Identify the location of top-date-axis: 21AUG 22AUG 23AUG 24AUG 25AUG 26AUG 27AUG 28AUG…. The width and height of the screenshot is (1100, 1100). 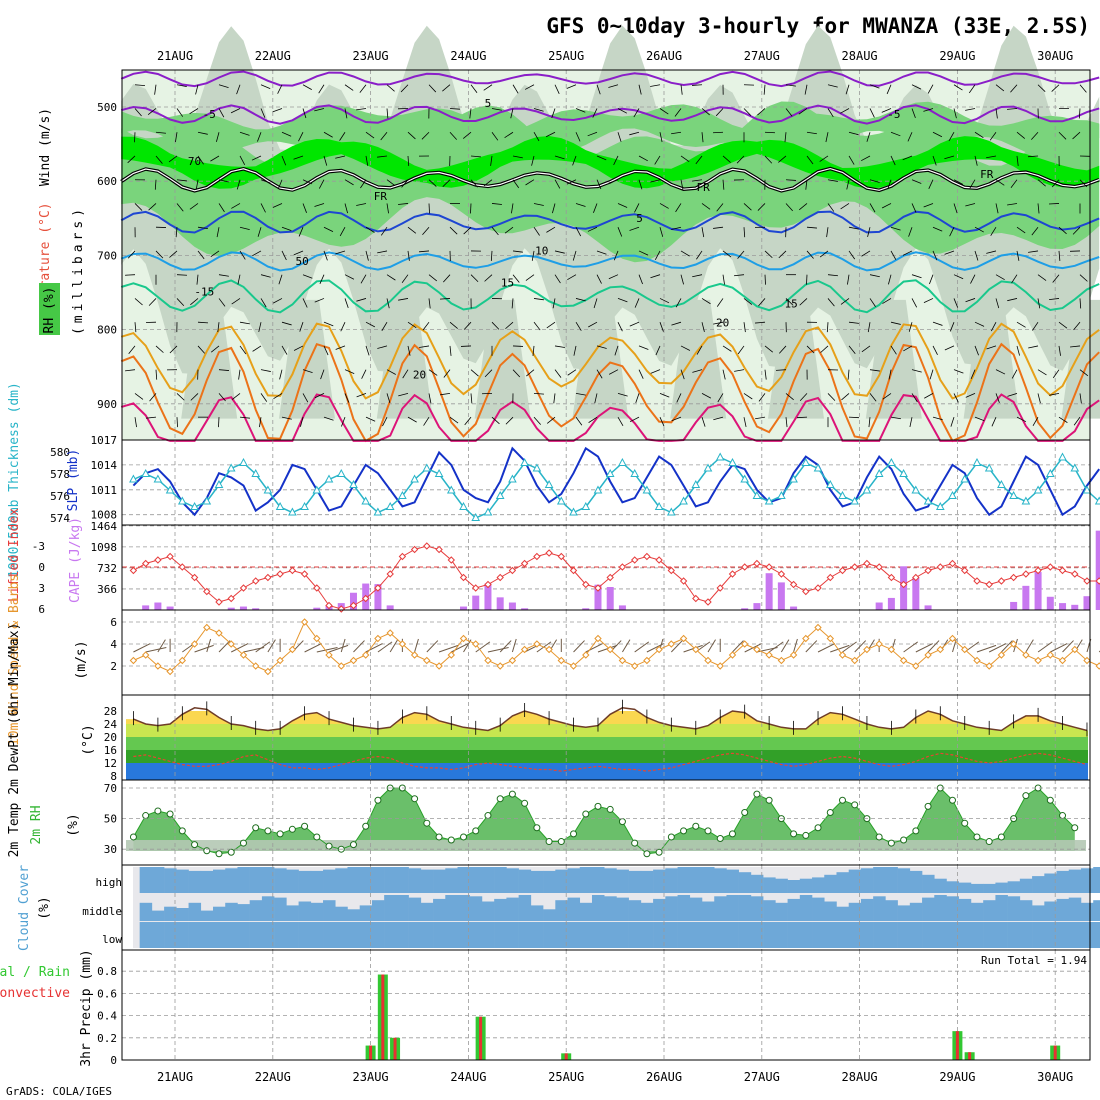
(615, 56).